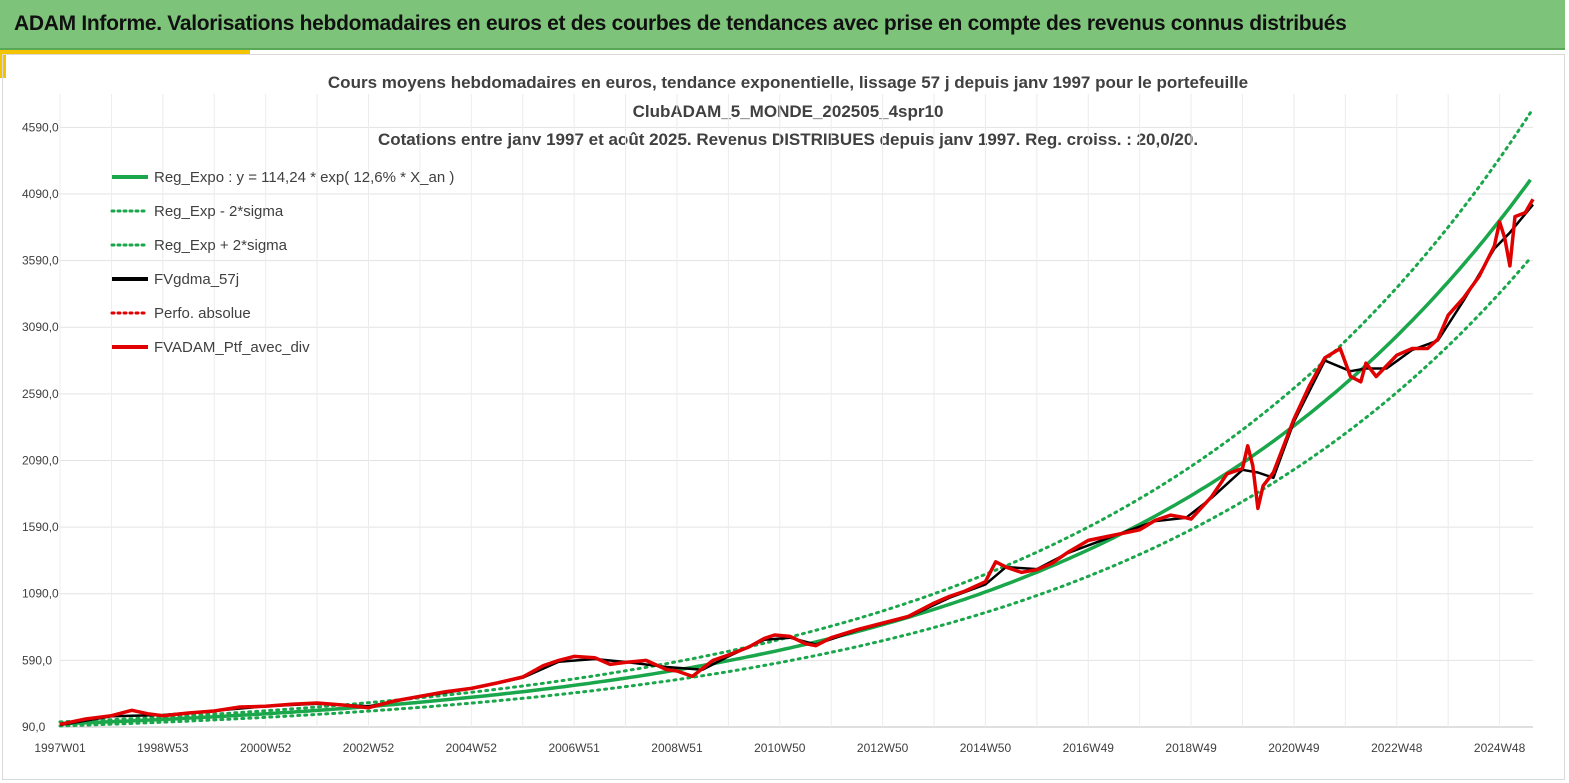  I want to click on x-tick-label: 2012W50, so click(883, 748).